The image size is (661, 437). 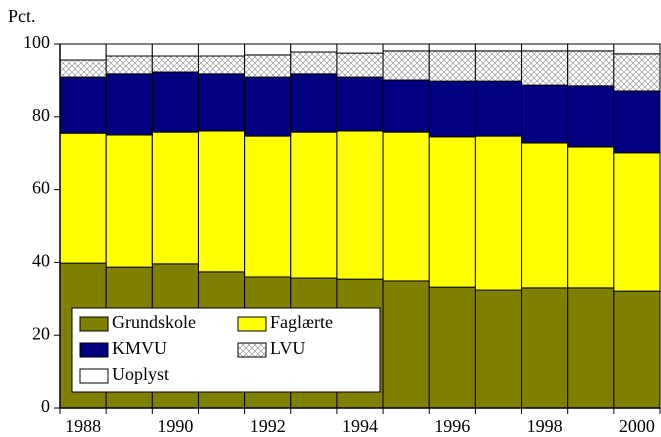 What do you see at coordinates (140, 374) in the screenshot?
I see `legend-label: Uoplyst` at bounding box center [140, 374].